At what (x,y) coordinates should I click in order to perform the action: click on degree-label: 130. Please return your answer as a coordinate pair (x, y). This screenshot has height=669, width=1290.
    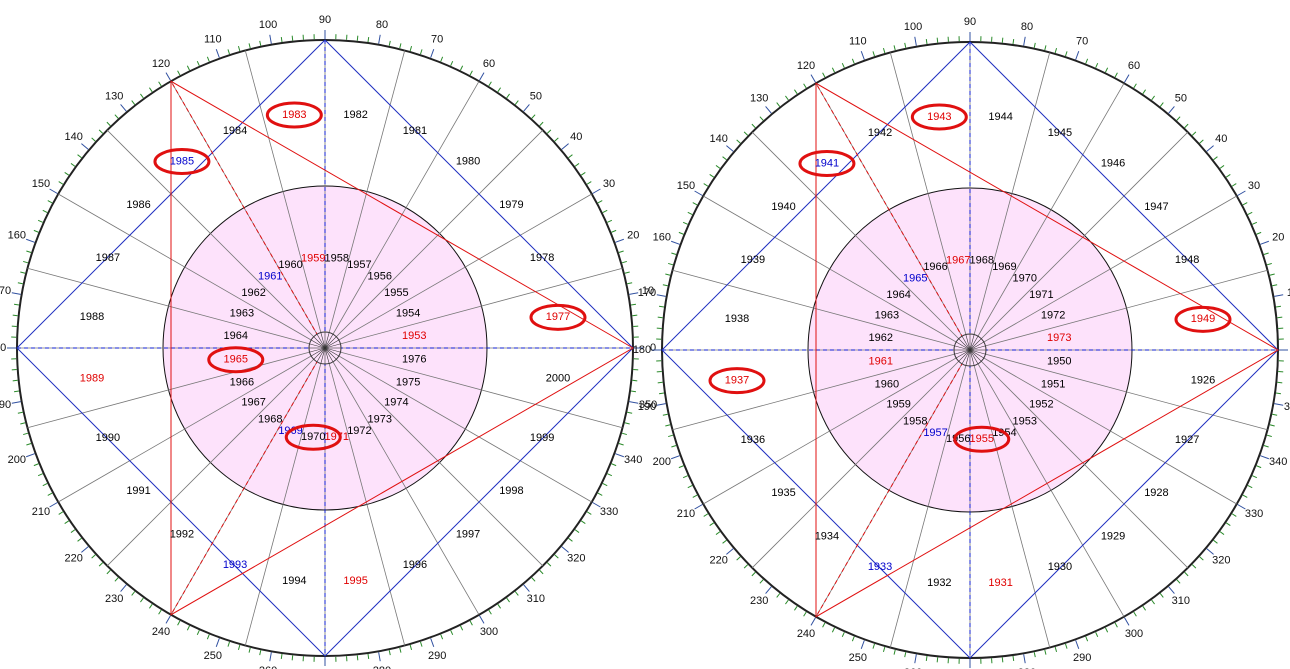
    Looking at the image, I should click on (759, 99).